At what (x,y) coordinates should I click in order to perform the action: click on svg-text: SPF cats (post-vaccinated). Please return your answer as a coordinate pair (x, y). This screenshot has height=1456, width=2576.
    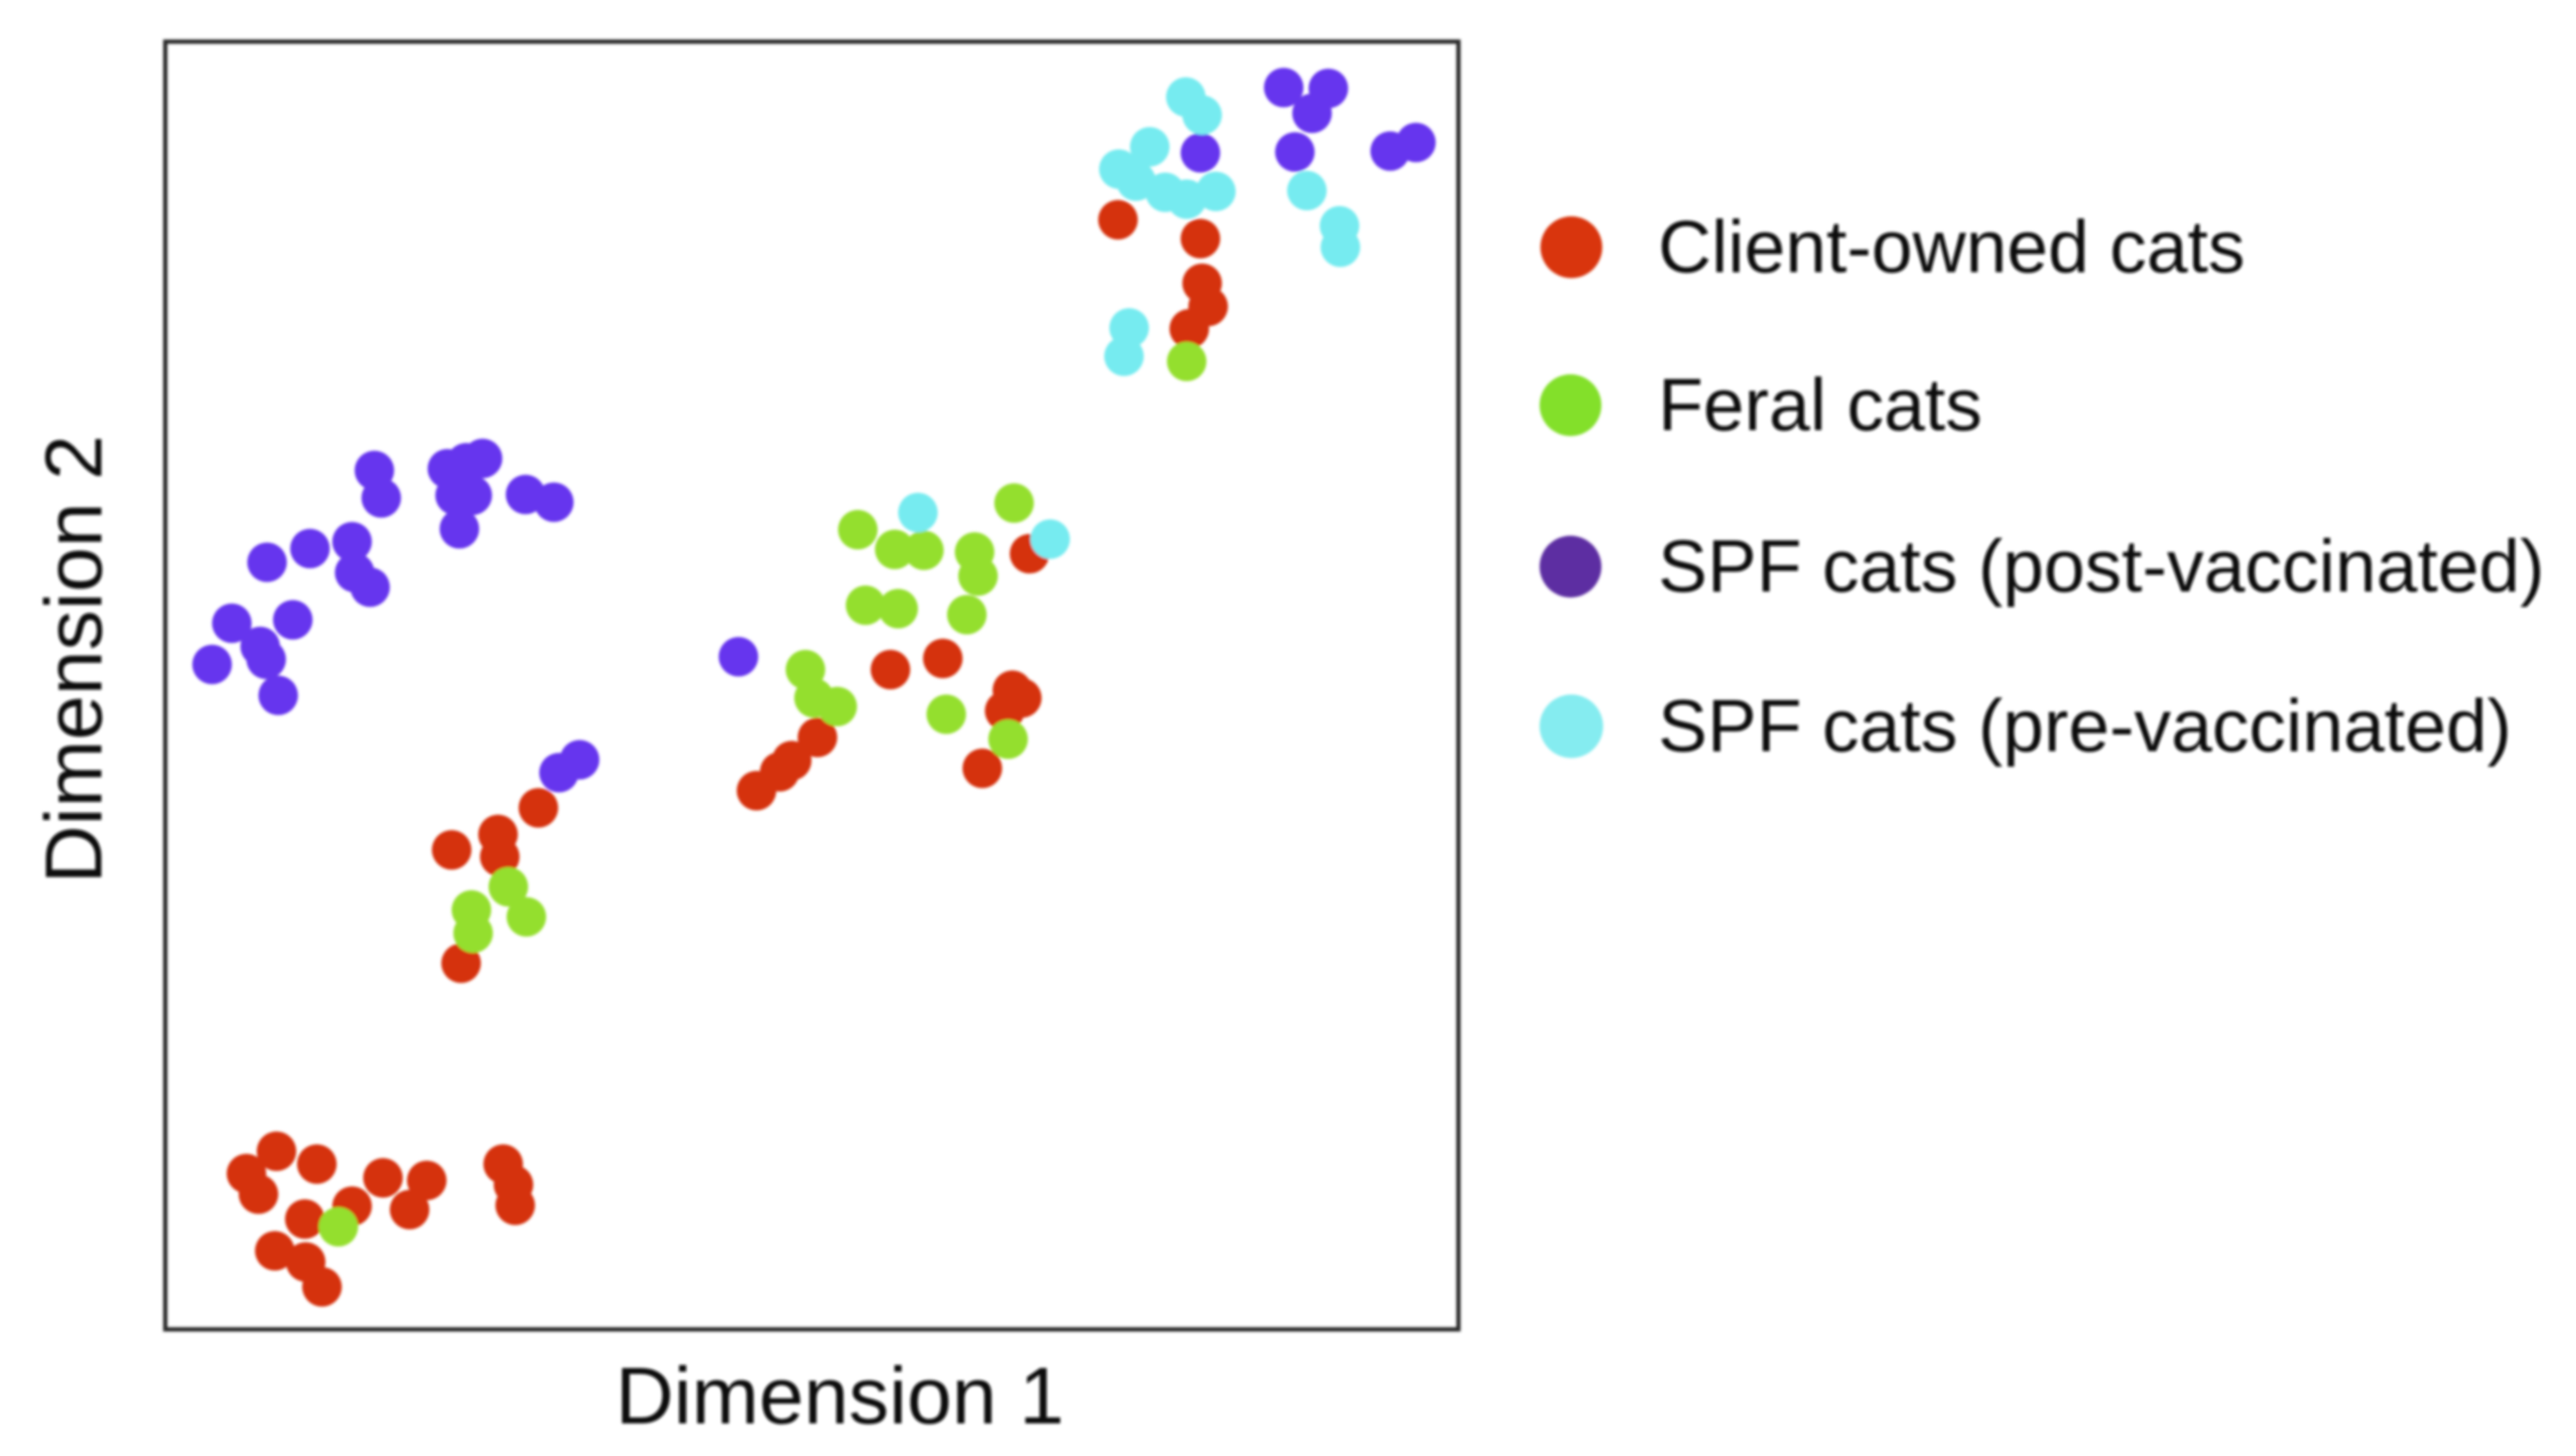
    Looking at the image, I should click on (2101, 567).